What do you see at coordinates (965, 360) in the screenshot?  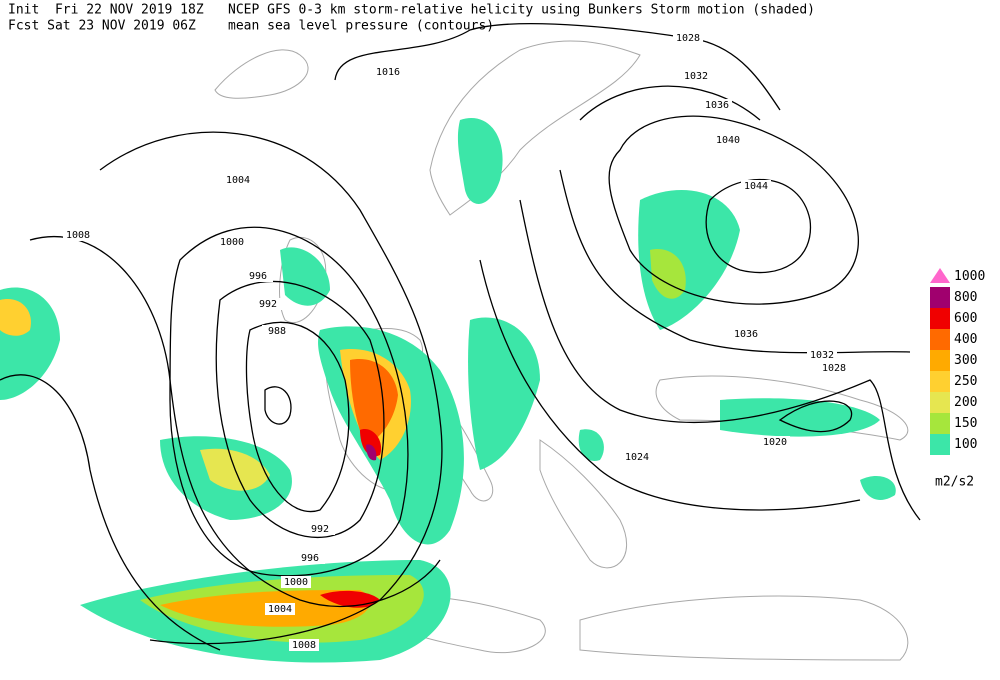 I see `legend-label: 300` at bounding box center [965, 360].